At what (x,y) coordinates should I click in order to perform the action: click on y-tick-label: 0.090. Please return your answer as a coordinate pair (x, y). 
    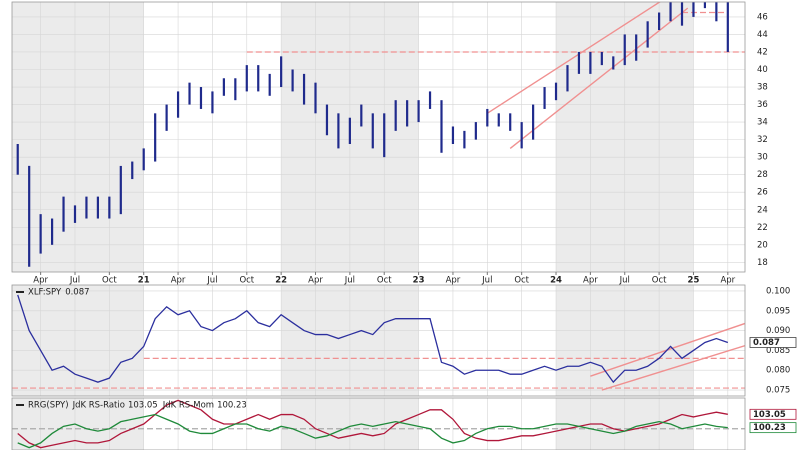
    Looking at the image, I should click on (778, 331).